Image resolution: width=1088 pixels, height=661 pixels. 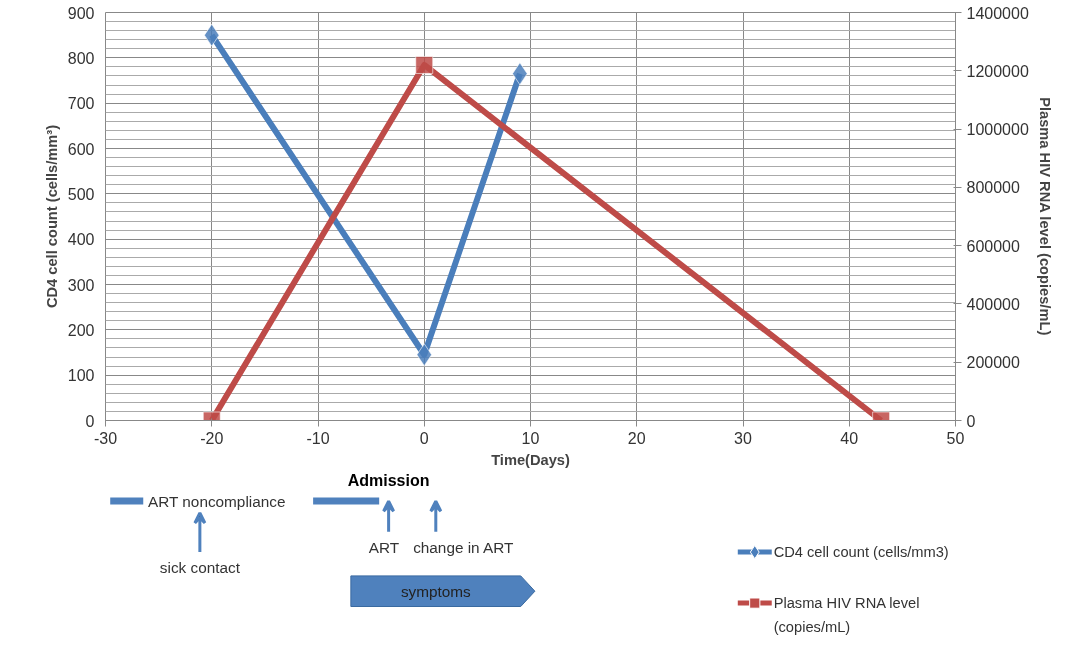 I want to click on y-tick-label: 900, so click(x=81, y=13).